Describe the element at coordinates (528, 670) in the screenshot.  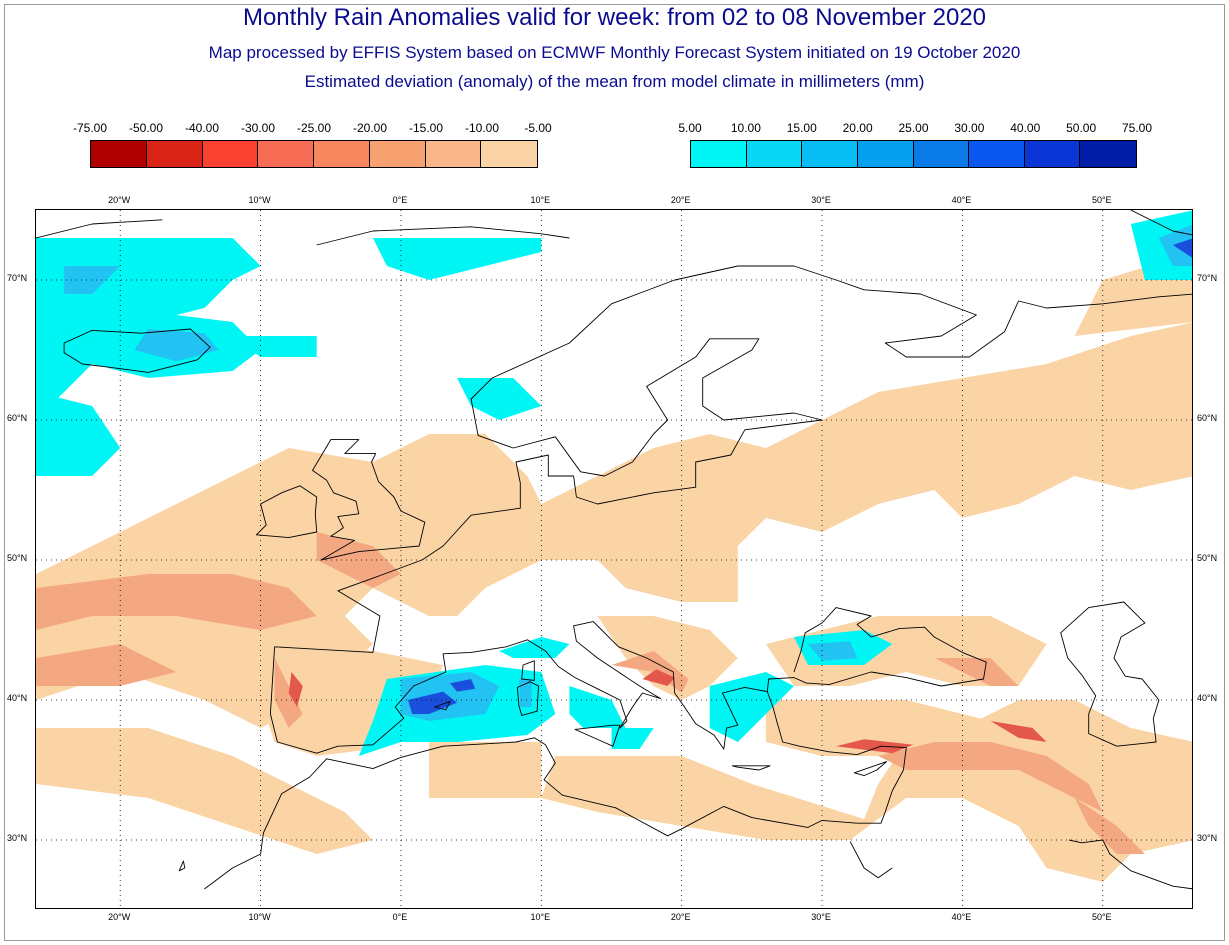
I see `coastline-corsica` at that location.